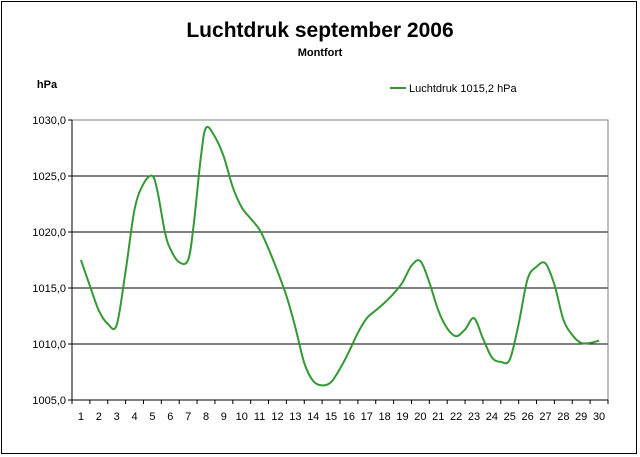 The width and height of the screenshot is (640, 457). Describe the element at coordinates (152, 417) in the screenshot. I see `x-tick-label: 5` at that location.